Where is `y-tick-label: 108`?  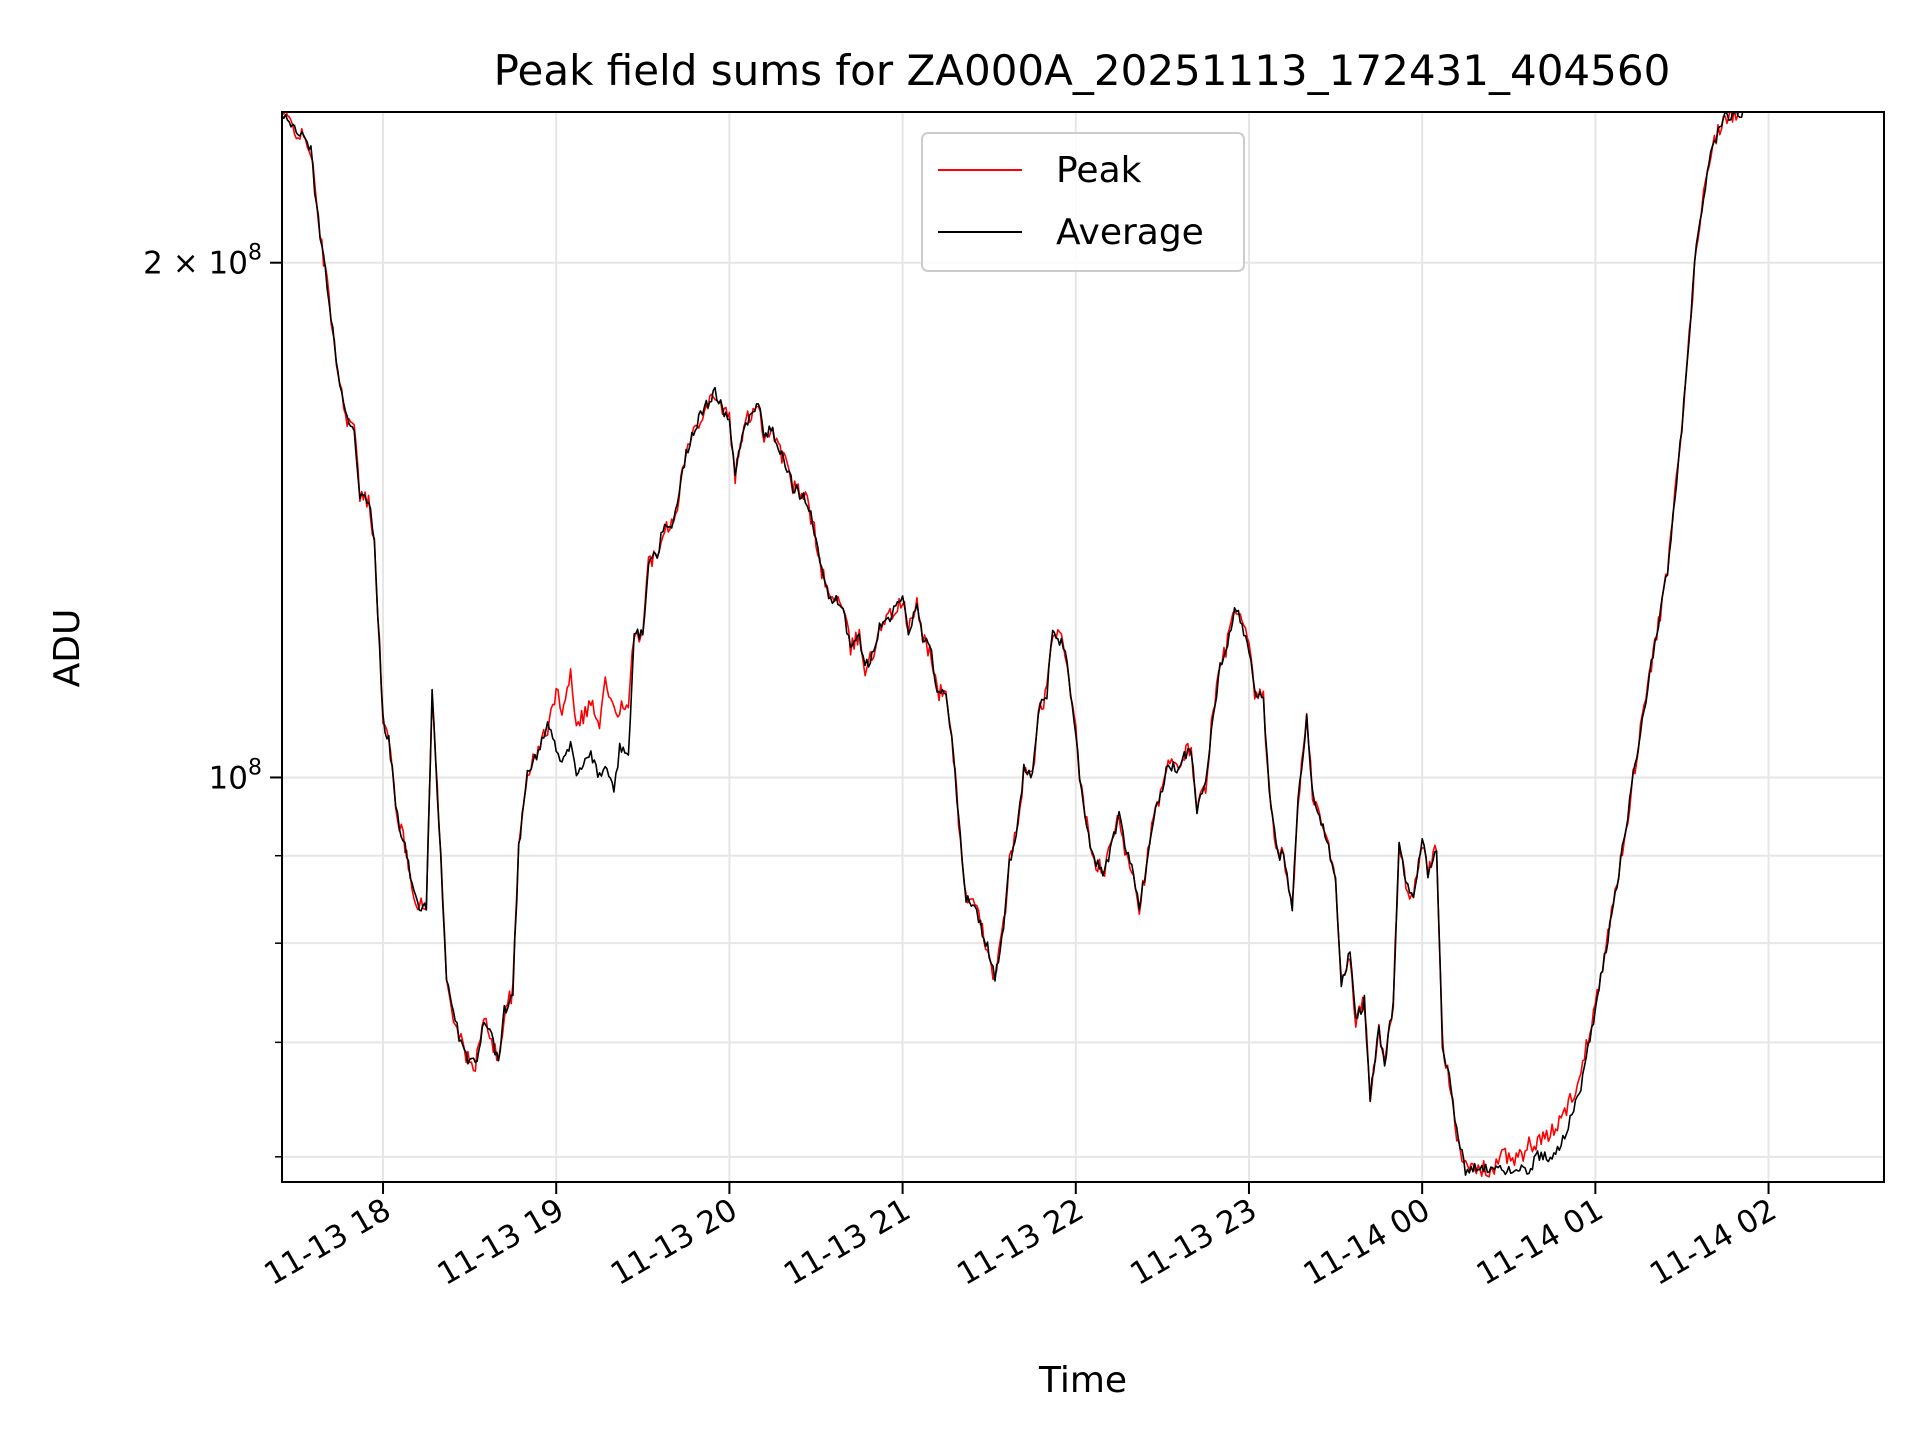 y-tick-label: 108 is located at coordinates (235, 775).